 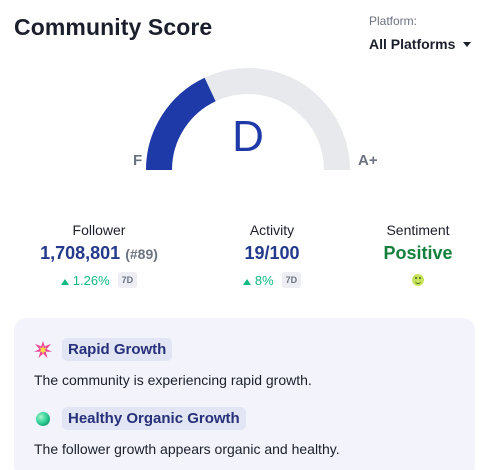 What do you see at coordinates (264, 280) in the screenshot?
I see `activity-change-value: 8%` at bounding box center [264, 280].